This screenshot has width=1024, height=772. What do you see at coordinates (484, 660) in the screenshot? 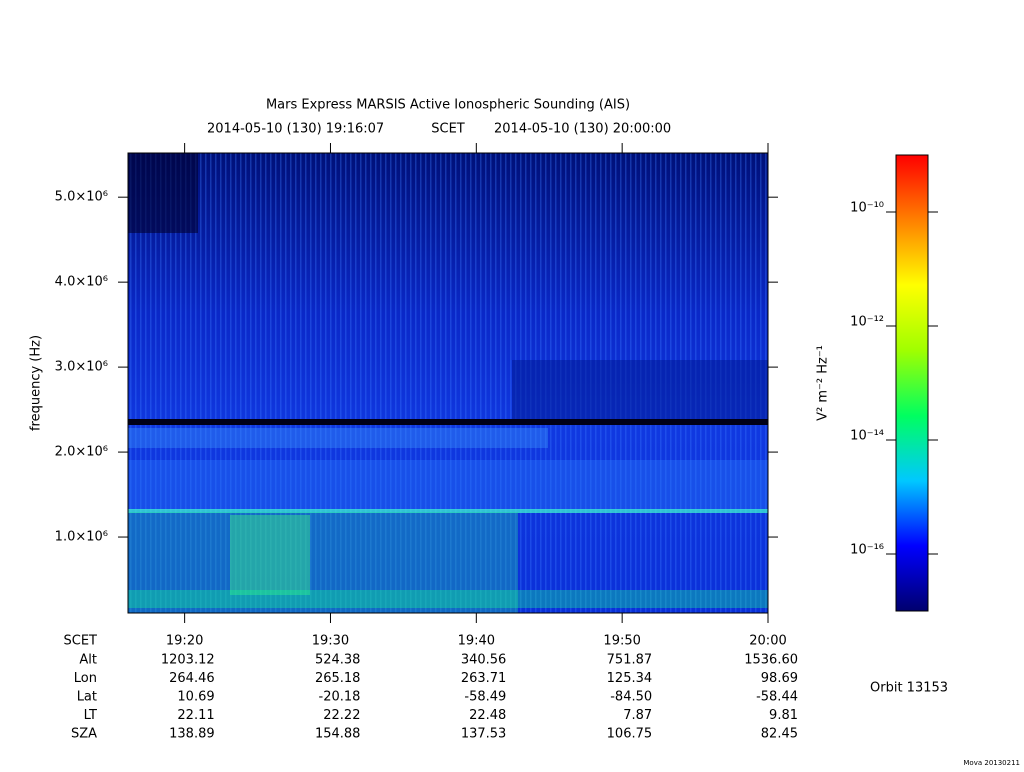
I see `ephemeris-value: 340.56` at bounding box center [484, 660].